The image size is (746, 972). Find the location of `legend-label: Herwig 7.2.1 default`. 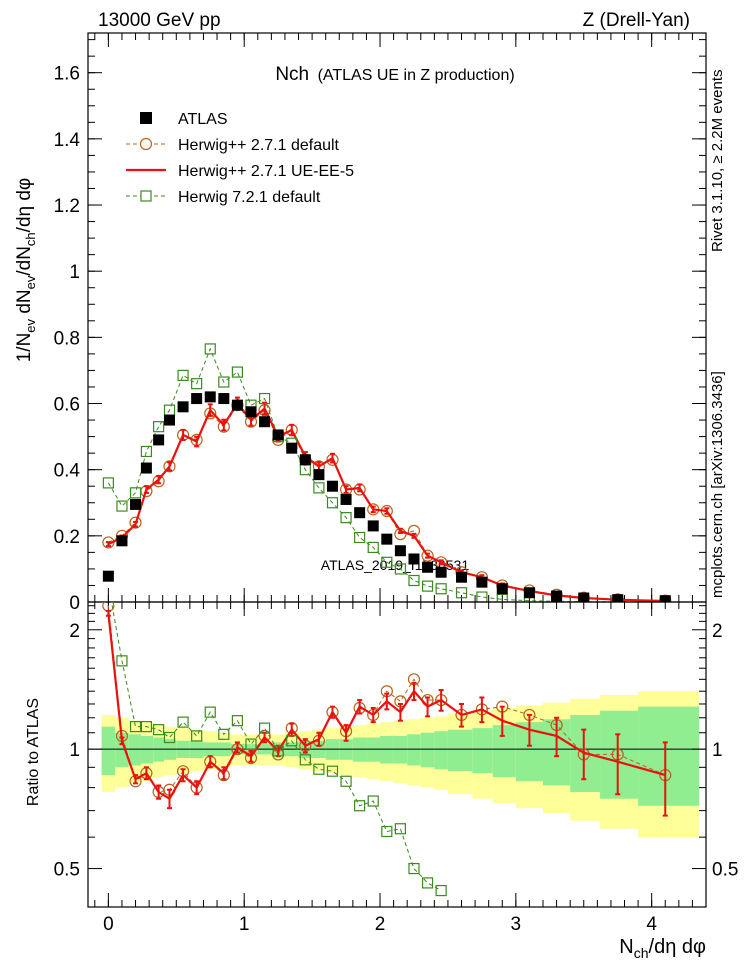

legend-label: Herwig 7.2.1 default is located at coordinates (249, 197).